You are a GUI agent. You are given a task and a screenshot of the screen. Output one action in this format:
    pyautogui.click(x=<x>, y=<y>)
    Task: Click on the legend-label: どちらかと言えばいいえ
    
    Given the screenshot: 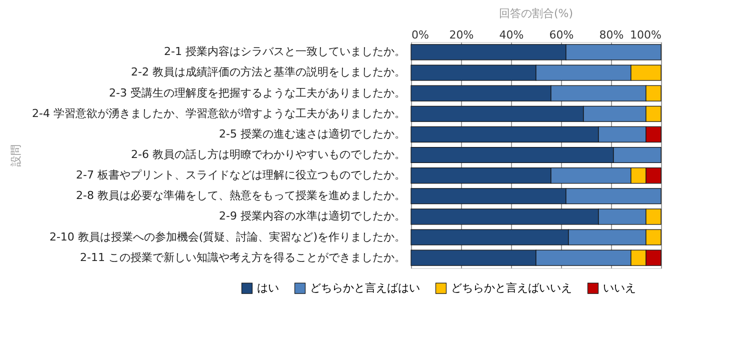 What is the action you would take?
    pyautogui.click(x=511, y=287)
    